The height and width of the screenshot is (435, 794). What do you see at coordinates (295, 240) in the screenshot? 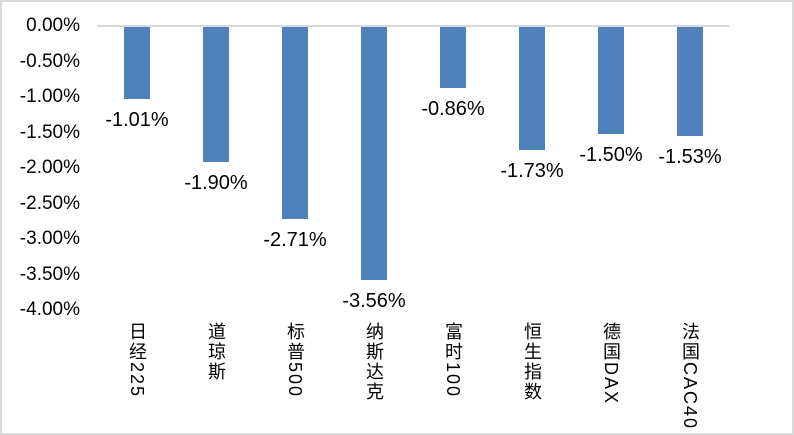
I see `data-label: -2.71%` at bounding box center [295, 240].